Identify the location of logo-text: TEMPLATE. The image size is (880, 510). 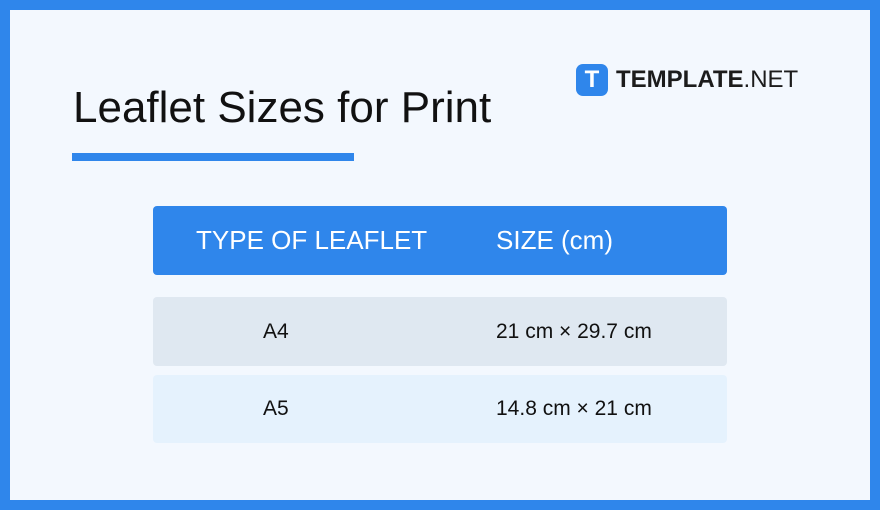
(680, 79).